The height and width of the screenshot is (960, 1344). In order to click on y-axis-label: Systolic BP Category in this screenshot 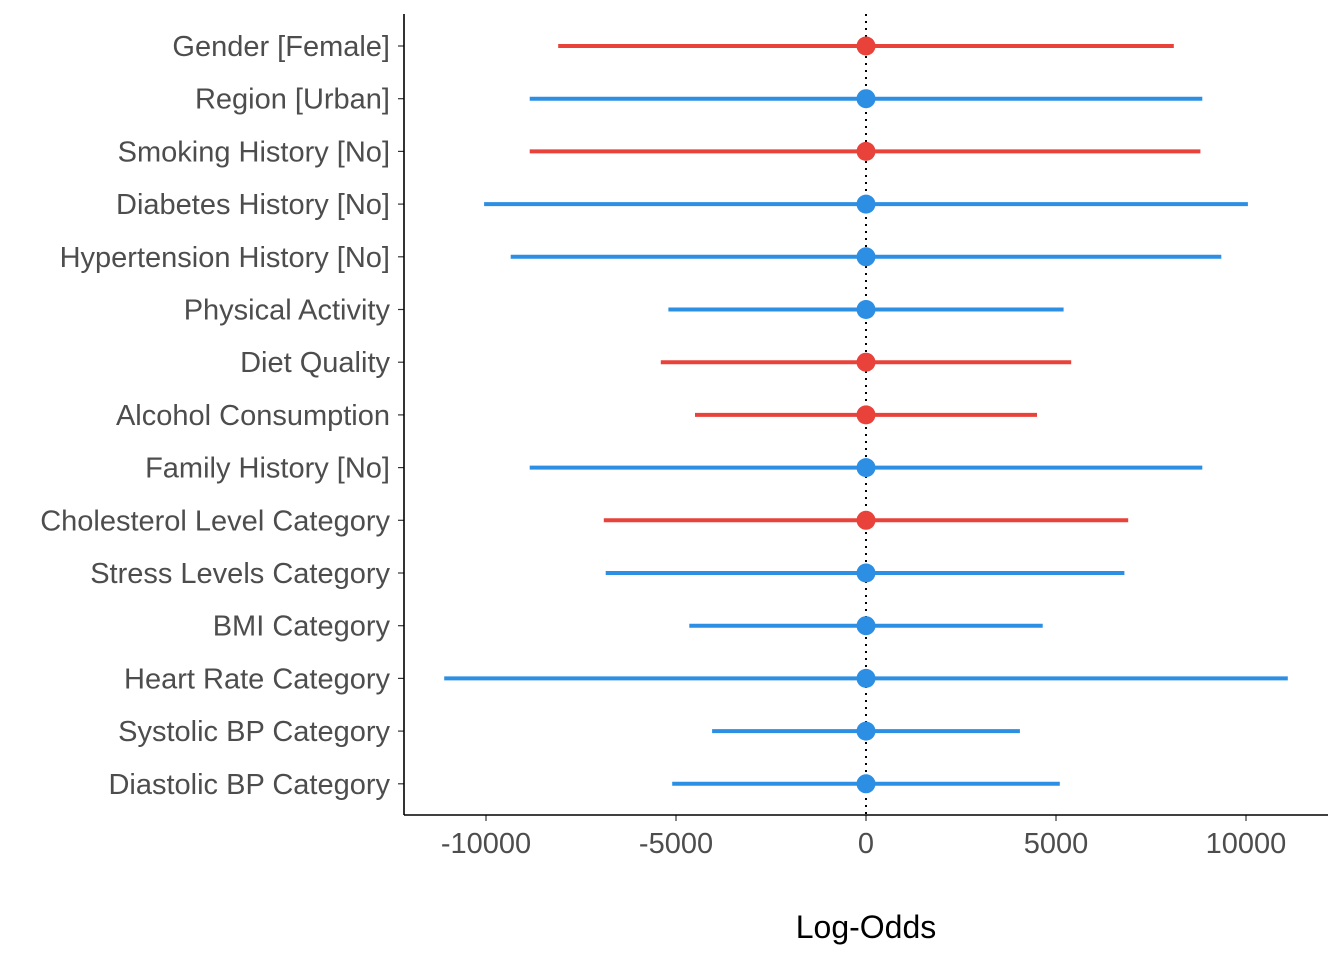, I will do `click(254, 732)`.